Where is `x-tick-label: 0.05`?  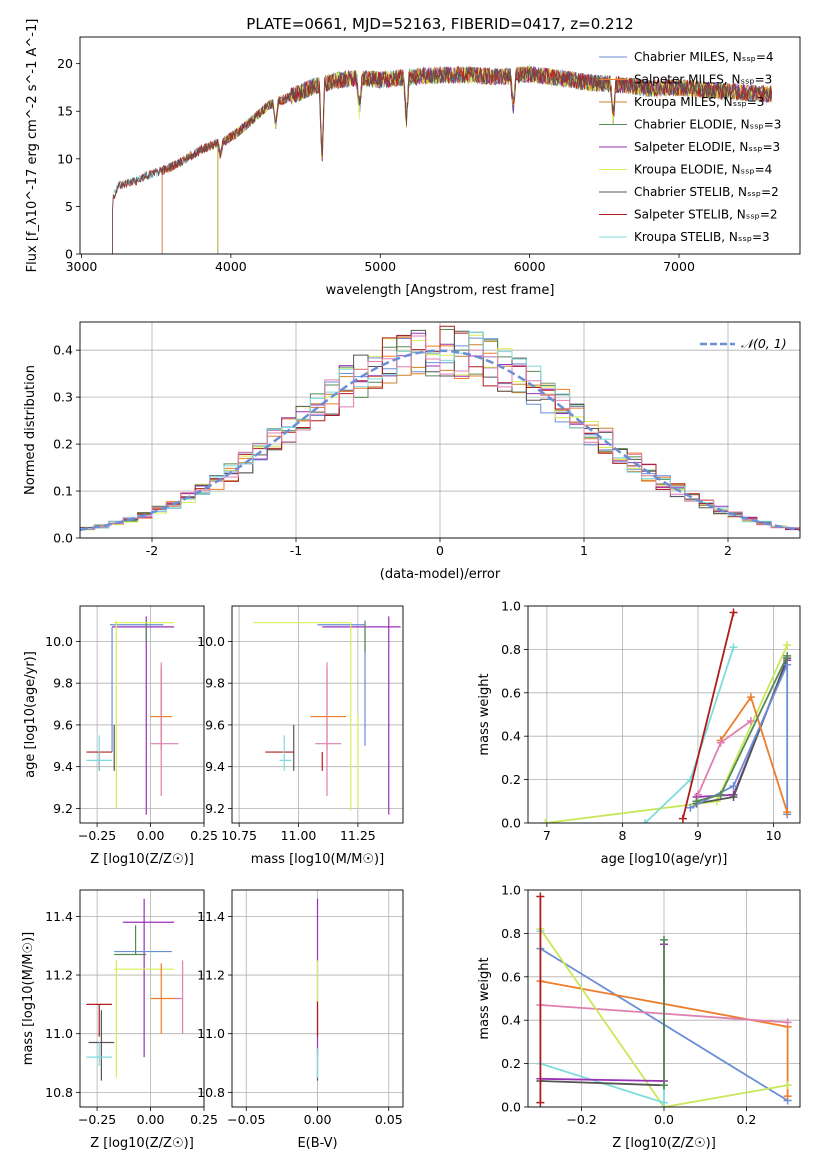
x-tick-label: 0.05 is located at coordinates (389, 1119).